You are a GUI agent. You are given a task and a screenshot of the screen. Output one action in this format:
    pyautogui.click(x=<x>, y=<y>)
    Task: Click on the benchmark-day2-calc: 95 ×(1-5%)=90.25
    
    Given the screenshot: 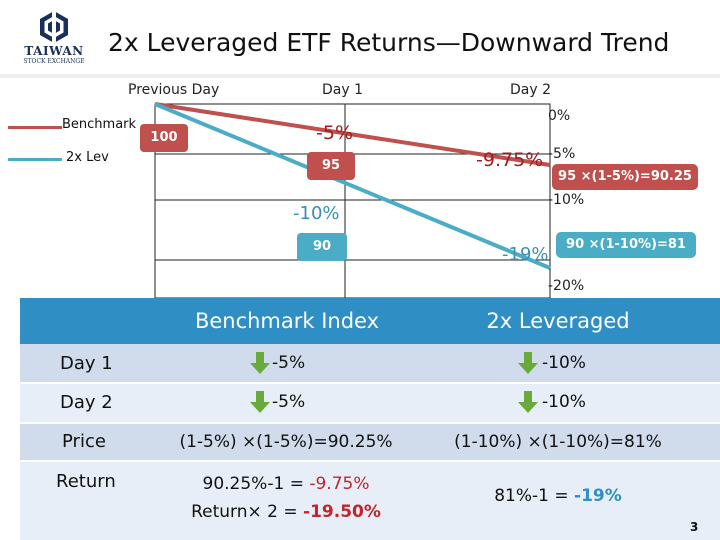 What is the action you would take?
    pyautogui.click(x=625, y=177)
    